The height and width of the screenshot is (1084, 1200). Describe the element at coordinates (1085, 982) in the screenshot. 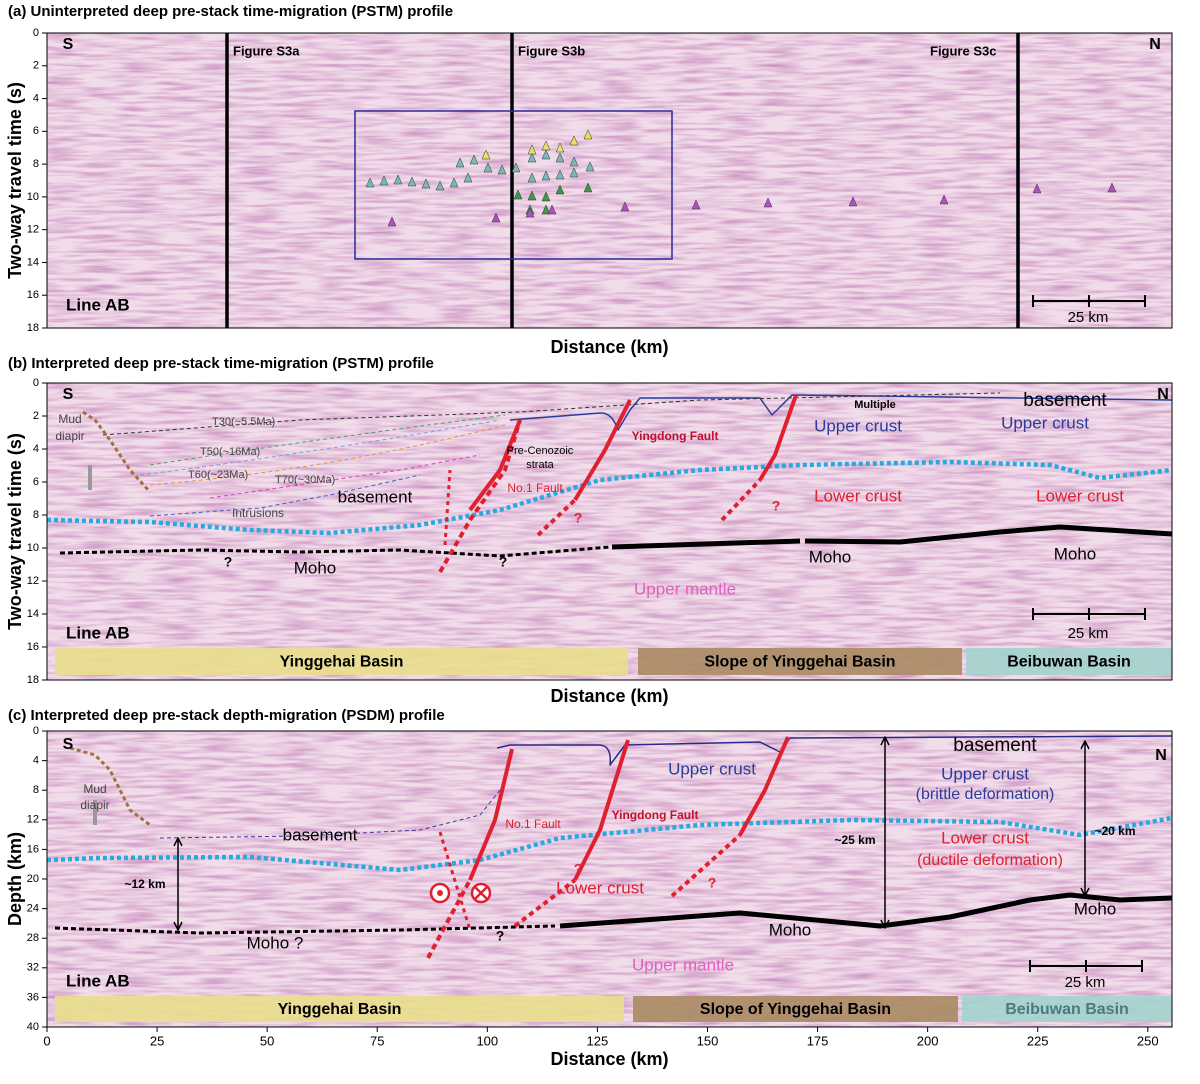

I see `annotation: 25 km` at that location.